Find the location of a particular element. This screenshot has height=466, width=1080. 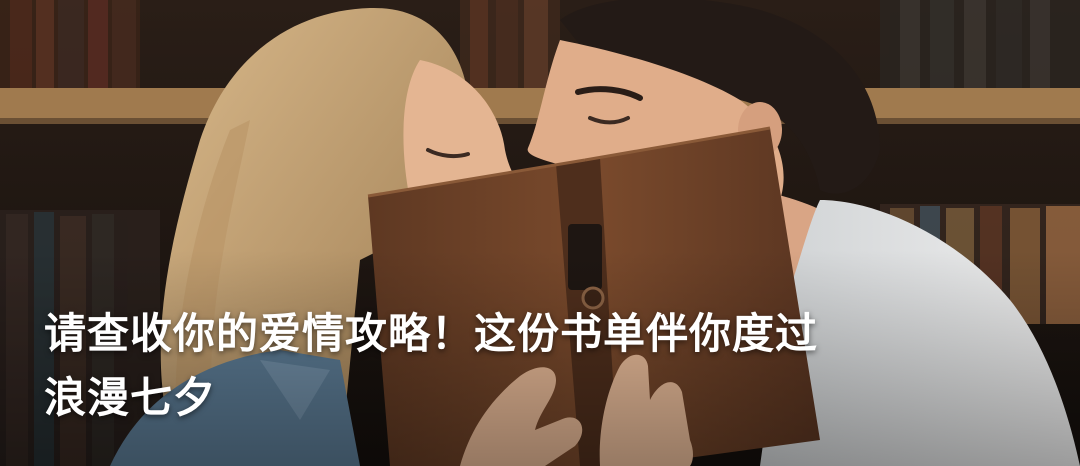

woman-face is located at coordinates (460, 131).